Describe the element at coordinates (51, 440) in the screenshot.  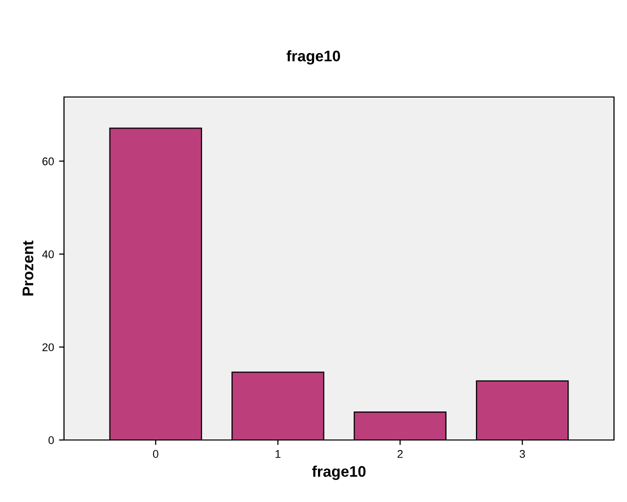
I see `y-tick-label: 0` at that location.